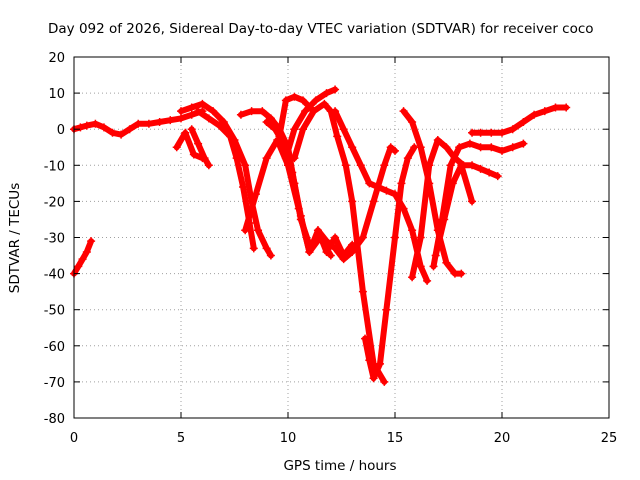 The height and width of the screenshot is (480, 640). What do you see at coordinates (343, 438) in the screenshot?
I see `x-tick-labels: 0 5 10 15 20 25` at bounding box center [343, 438].